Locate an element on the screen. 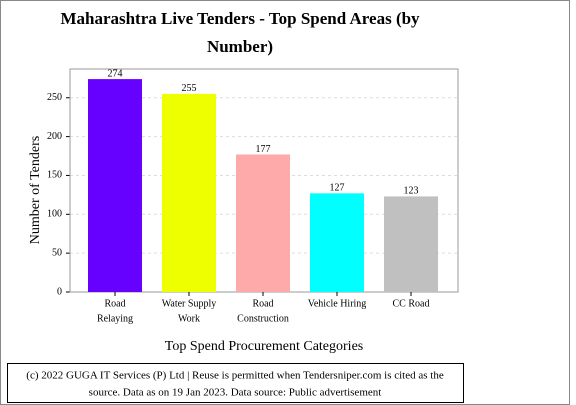 The image size is (576, 405). x-tick-label: Water Supply is located at coordinates (189, 303).